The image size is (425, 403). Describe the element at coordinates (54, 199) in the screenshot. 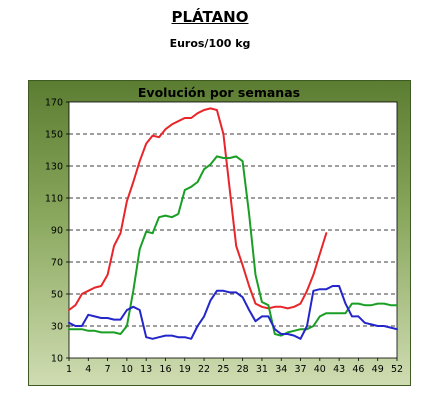

I see `y-tick-label: 110` at that location.